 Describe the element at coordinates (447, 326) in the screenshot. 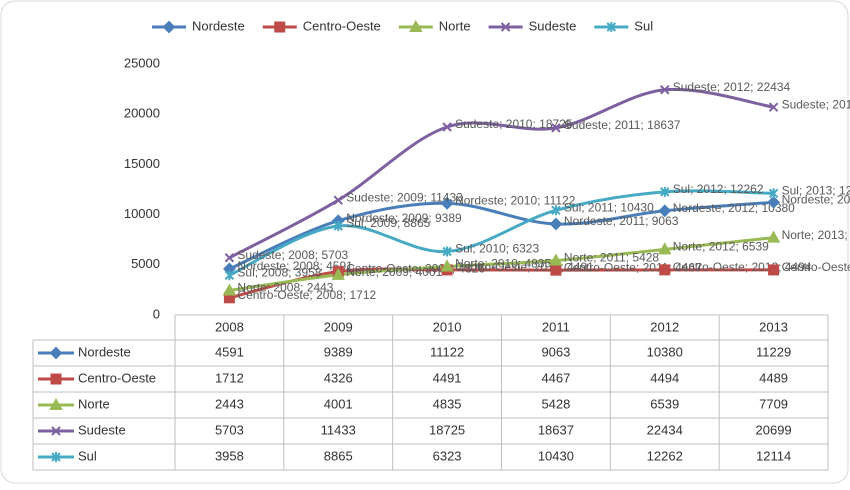

I see `x-tick-label: 2010` at that location.